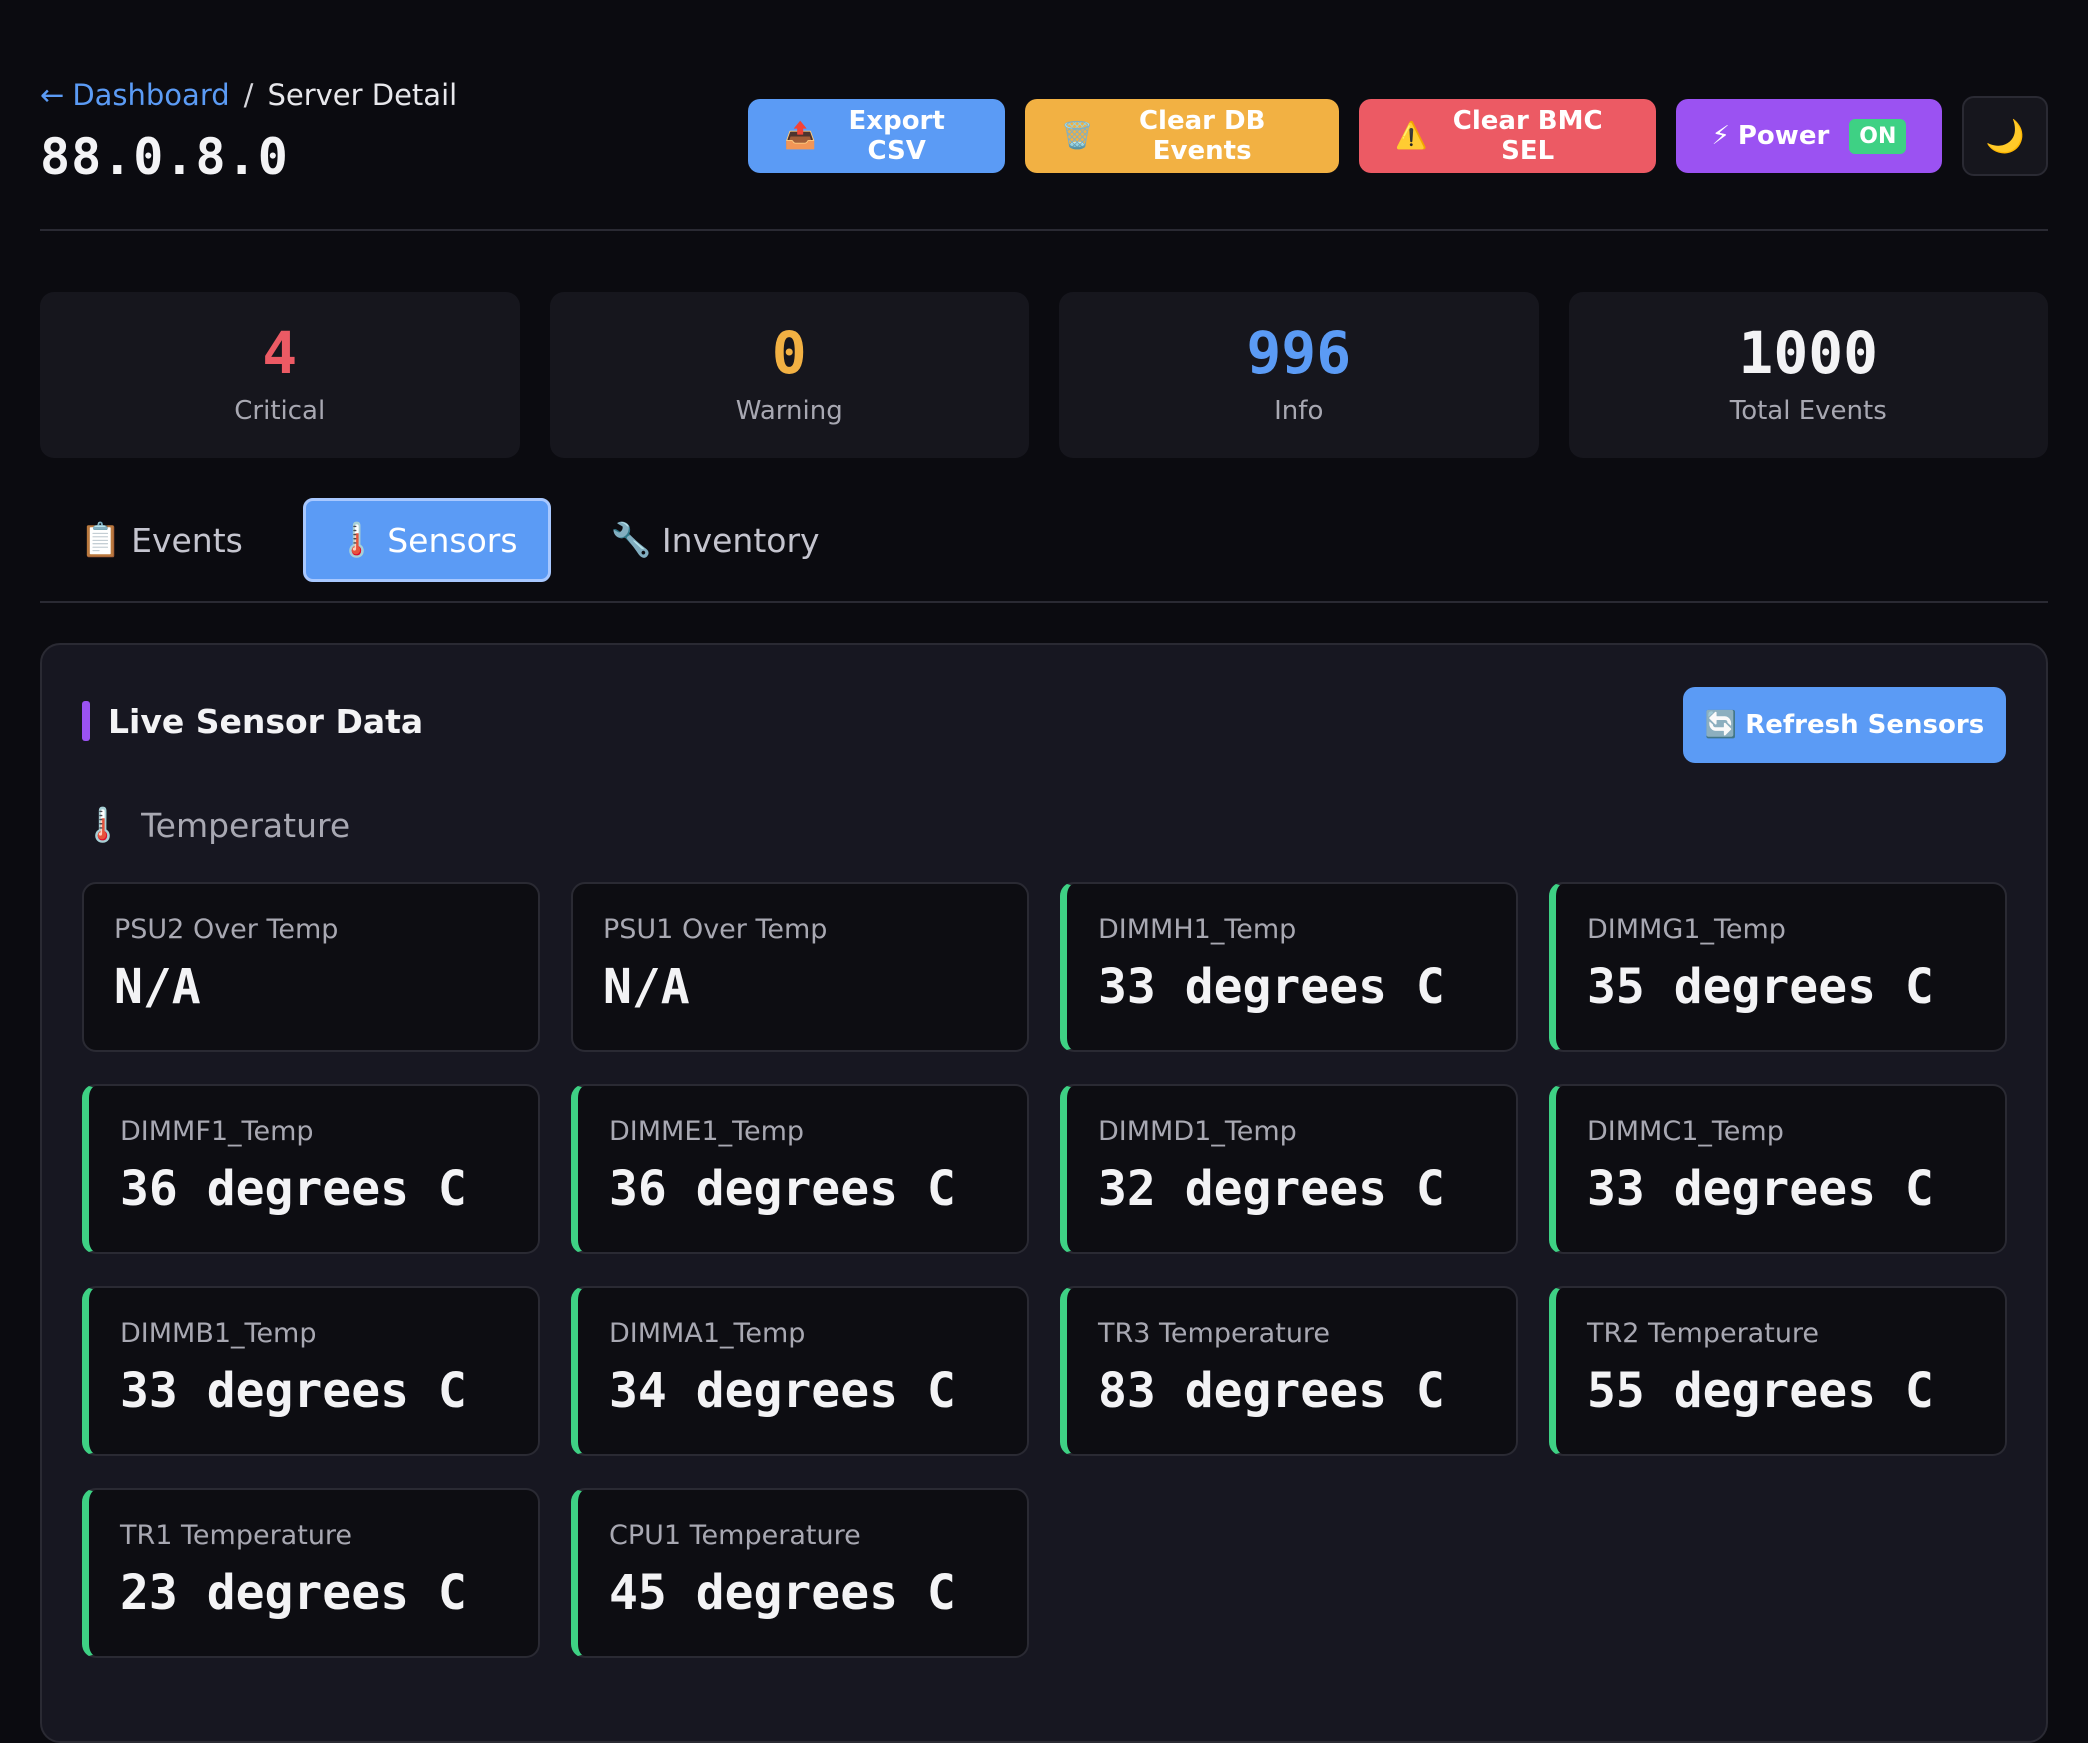 The width and height of the screenshot is (2088, 1743). I want to click on sensor-name: PSU2 Over Temp, so click(226, 929).